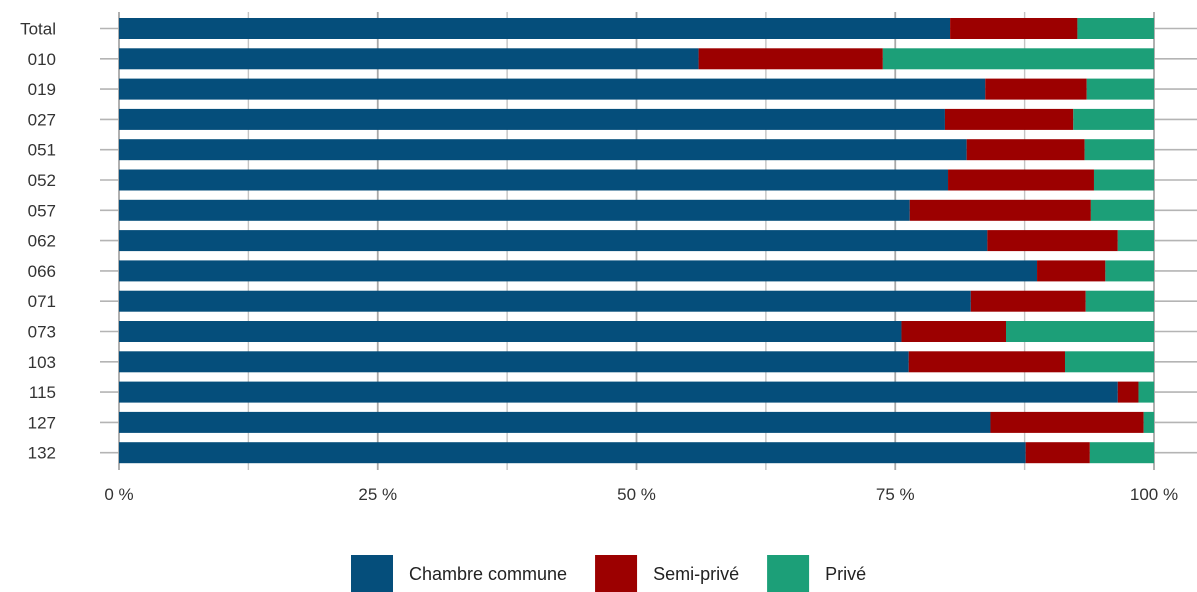 This screenshot has height=592, width=1197. Describe the element at coordinates (42, 150) in the screenshot. I see `y-tick-label: 051` at that location.